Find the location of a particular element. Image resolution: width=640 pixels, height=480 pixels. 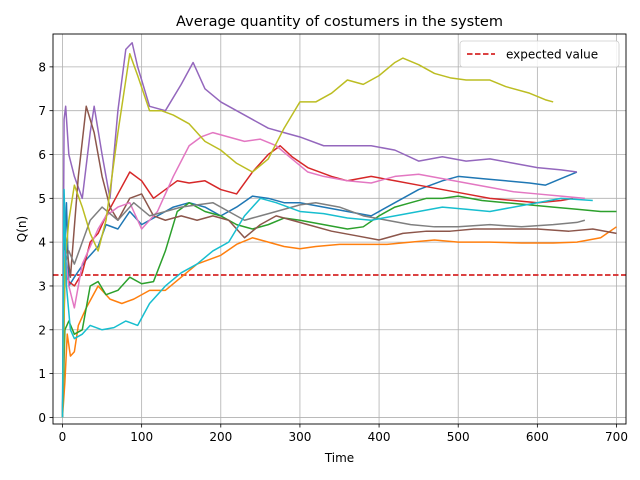

y-tick-label: 2 is located at coordinates (42, 330).